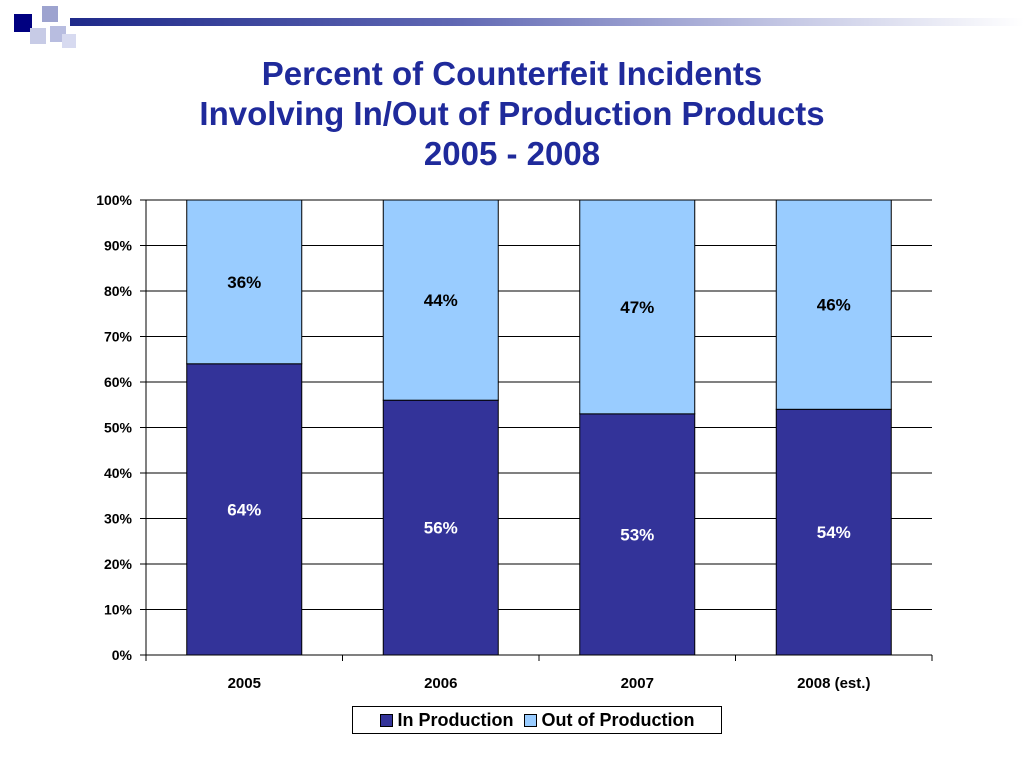 This screenshot has height=768, width=1024. What do you see at coordinates (244, 683) in the screenshot?
I see `x-tick-label: 2005` at bounding box center [244, 683].